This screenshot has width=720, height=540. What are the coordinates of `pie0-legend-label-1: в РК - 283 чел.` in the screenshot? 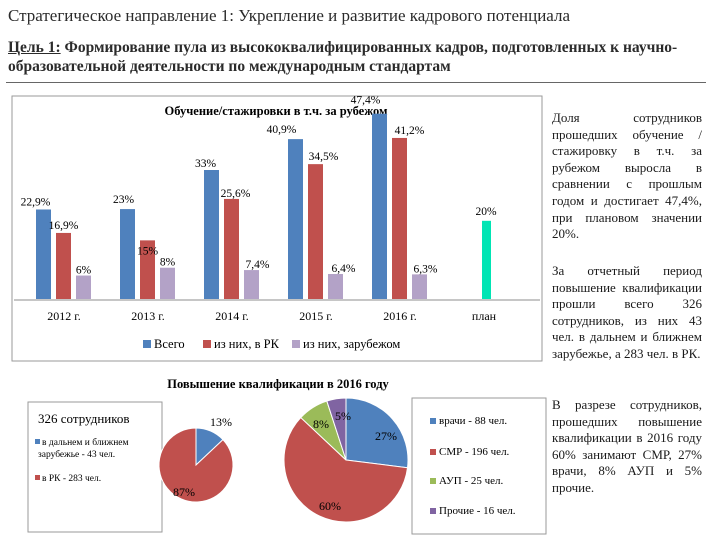 It's located at (71, 479).